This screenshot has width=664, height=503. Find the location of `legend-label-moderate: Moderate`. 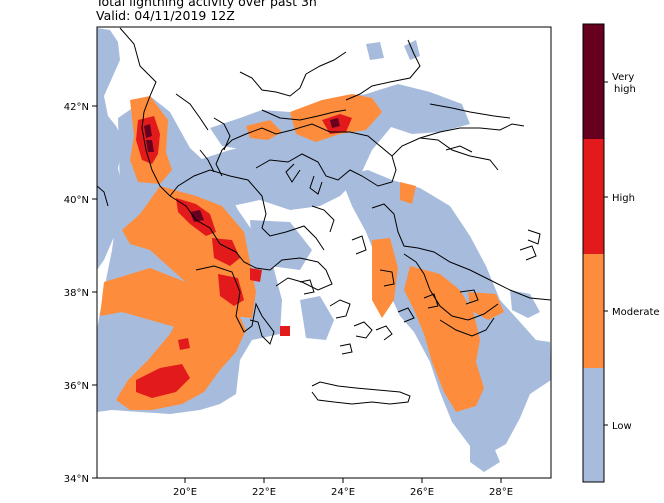

legend-label-moderate: Moderate is located at coordinates (636, 312).